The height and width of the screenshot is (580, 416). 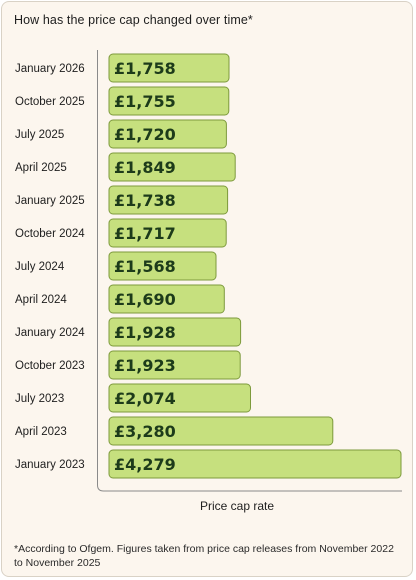 I want to click on value-label: £1,738, so click(x=145, y=200).